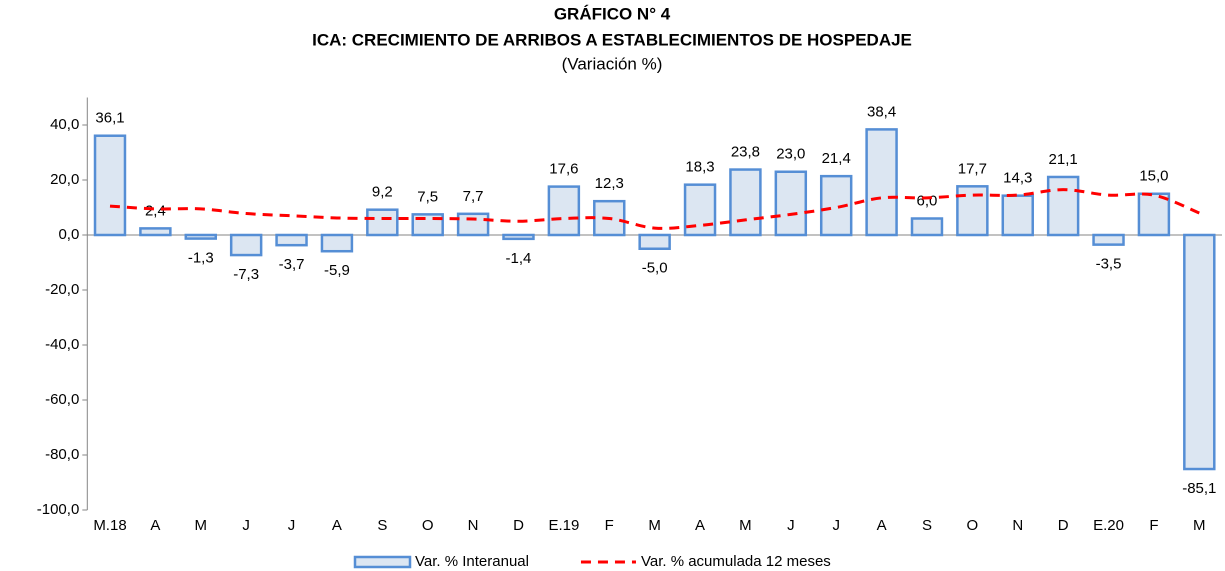 This screenshot has width=1225, height=571. I want to click on data-label: -1,4, so click(519, 258).